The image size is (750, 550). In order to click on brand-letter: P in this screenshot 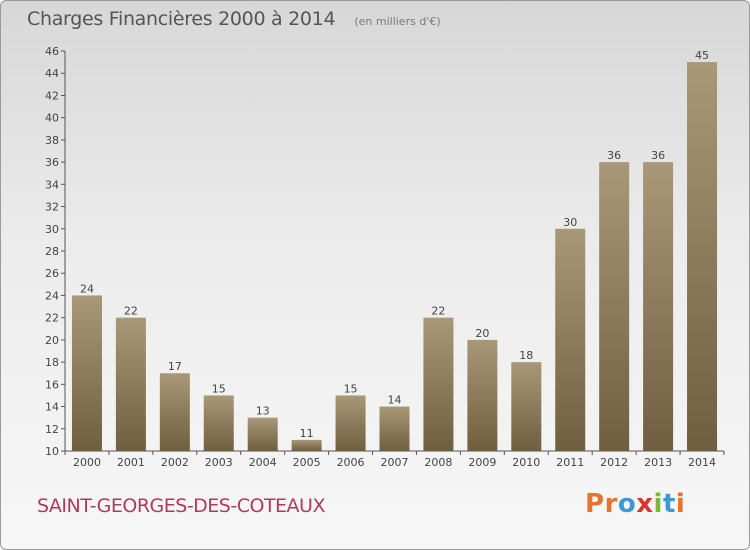, I will do `click(595, 504)`.